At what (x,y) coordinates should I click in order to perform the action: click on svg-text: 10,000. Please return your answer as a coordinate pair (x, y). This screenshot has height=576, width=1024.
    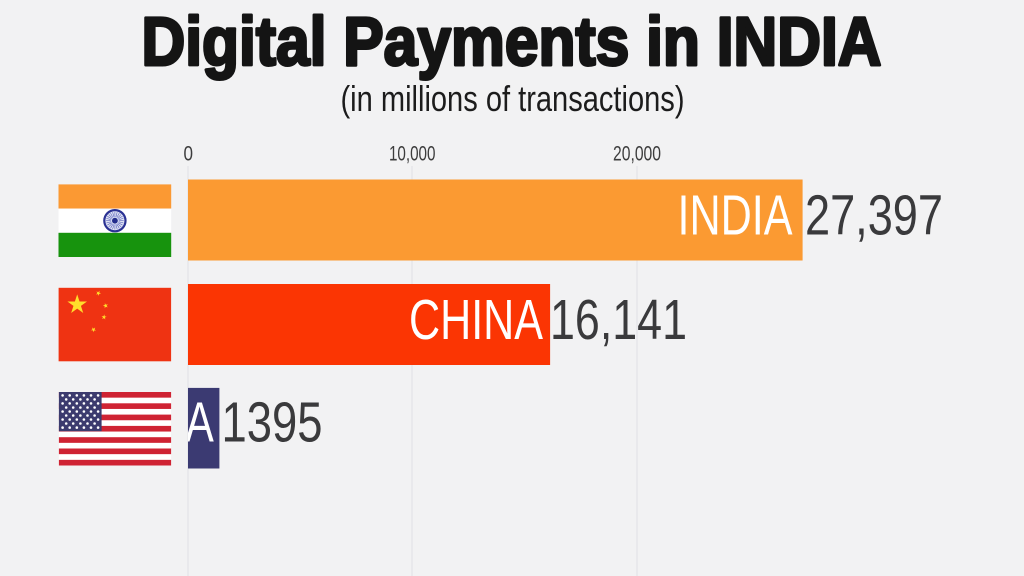
    Looking at the image, I should click on (412, 154).